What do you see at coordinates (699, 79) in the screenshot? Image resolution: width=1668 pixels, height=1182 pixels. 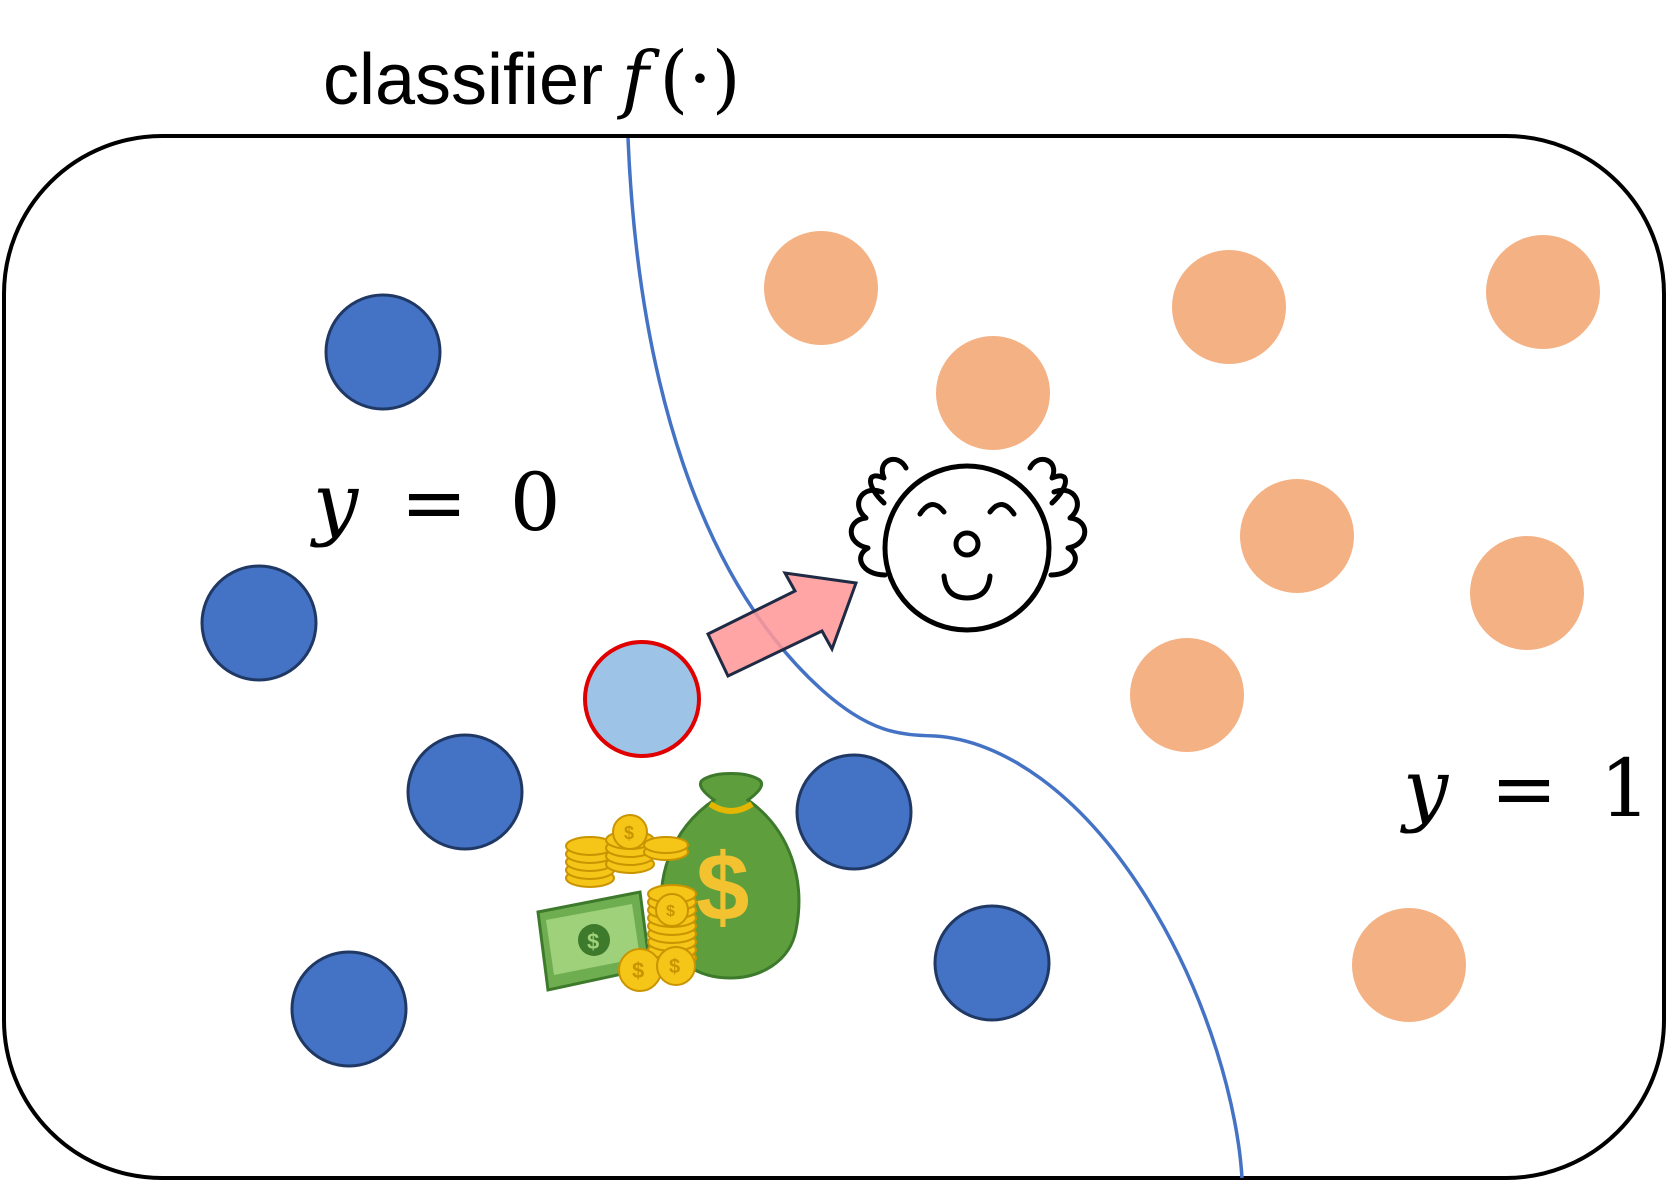 I see `title-function-args: (·)` at bounding box center [699, 79].